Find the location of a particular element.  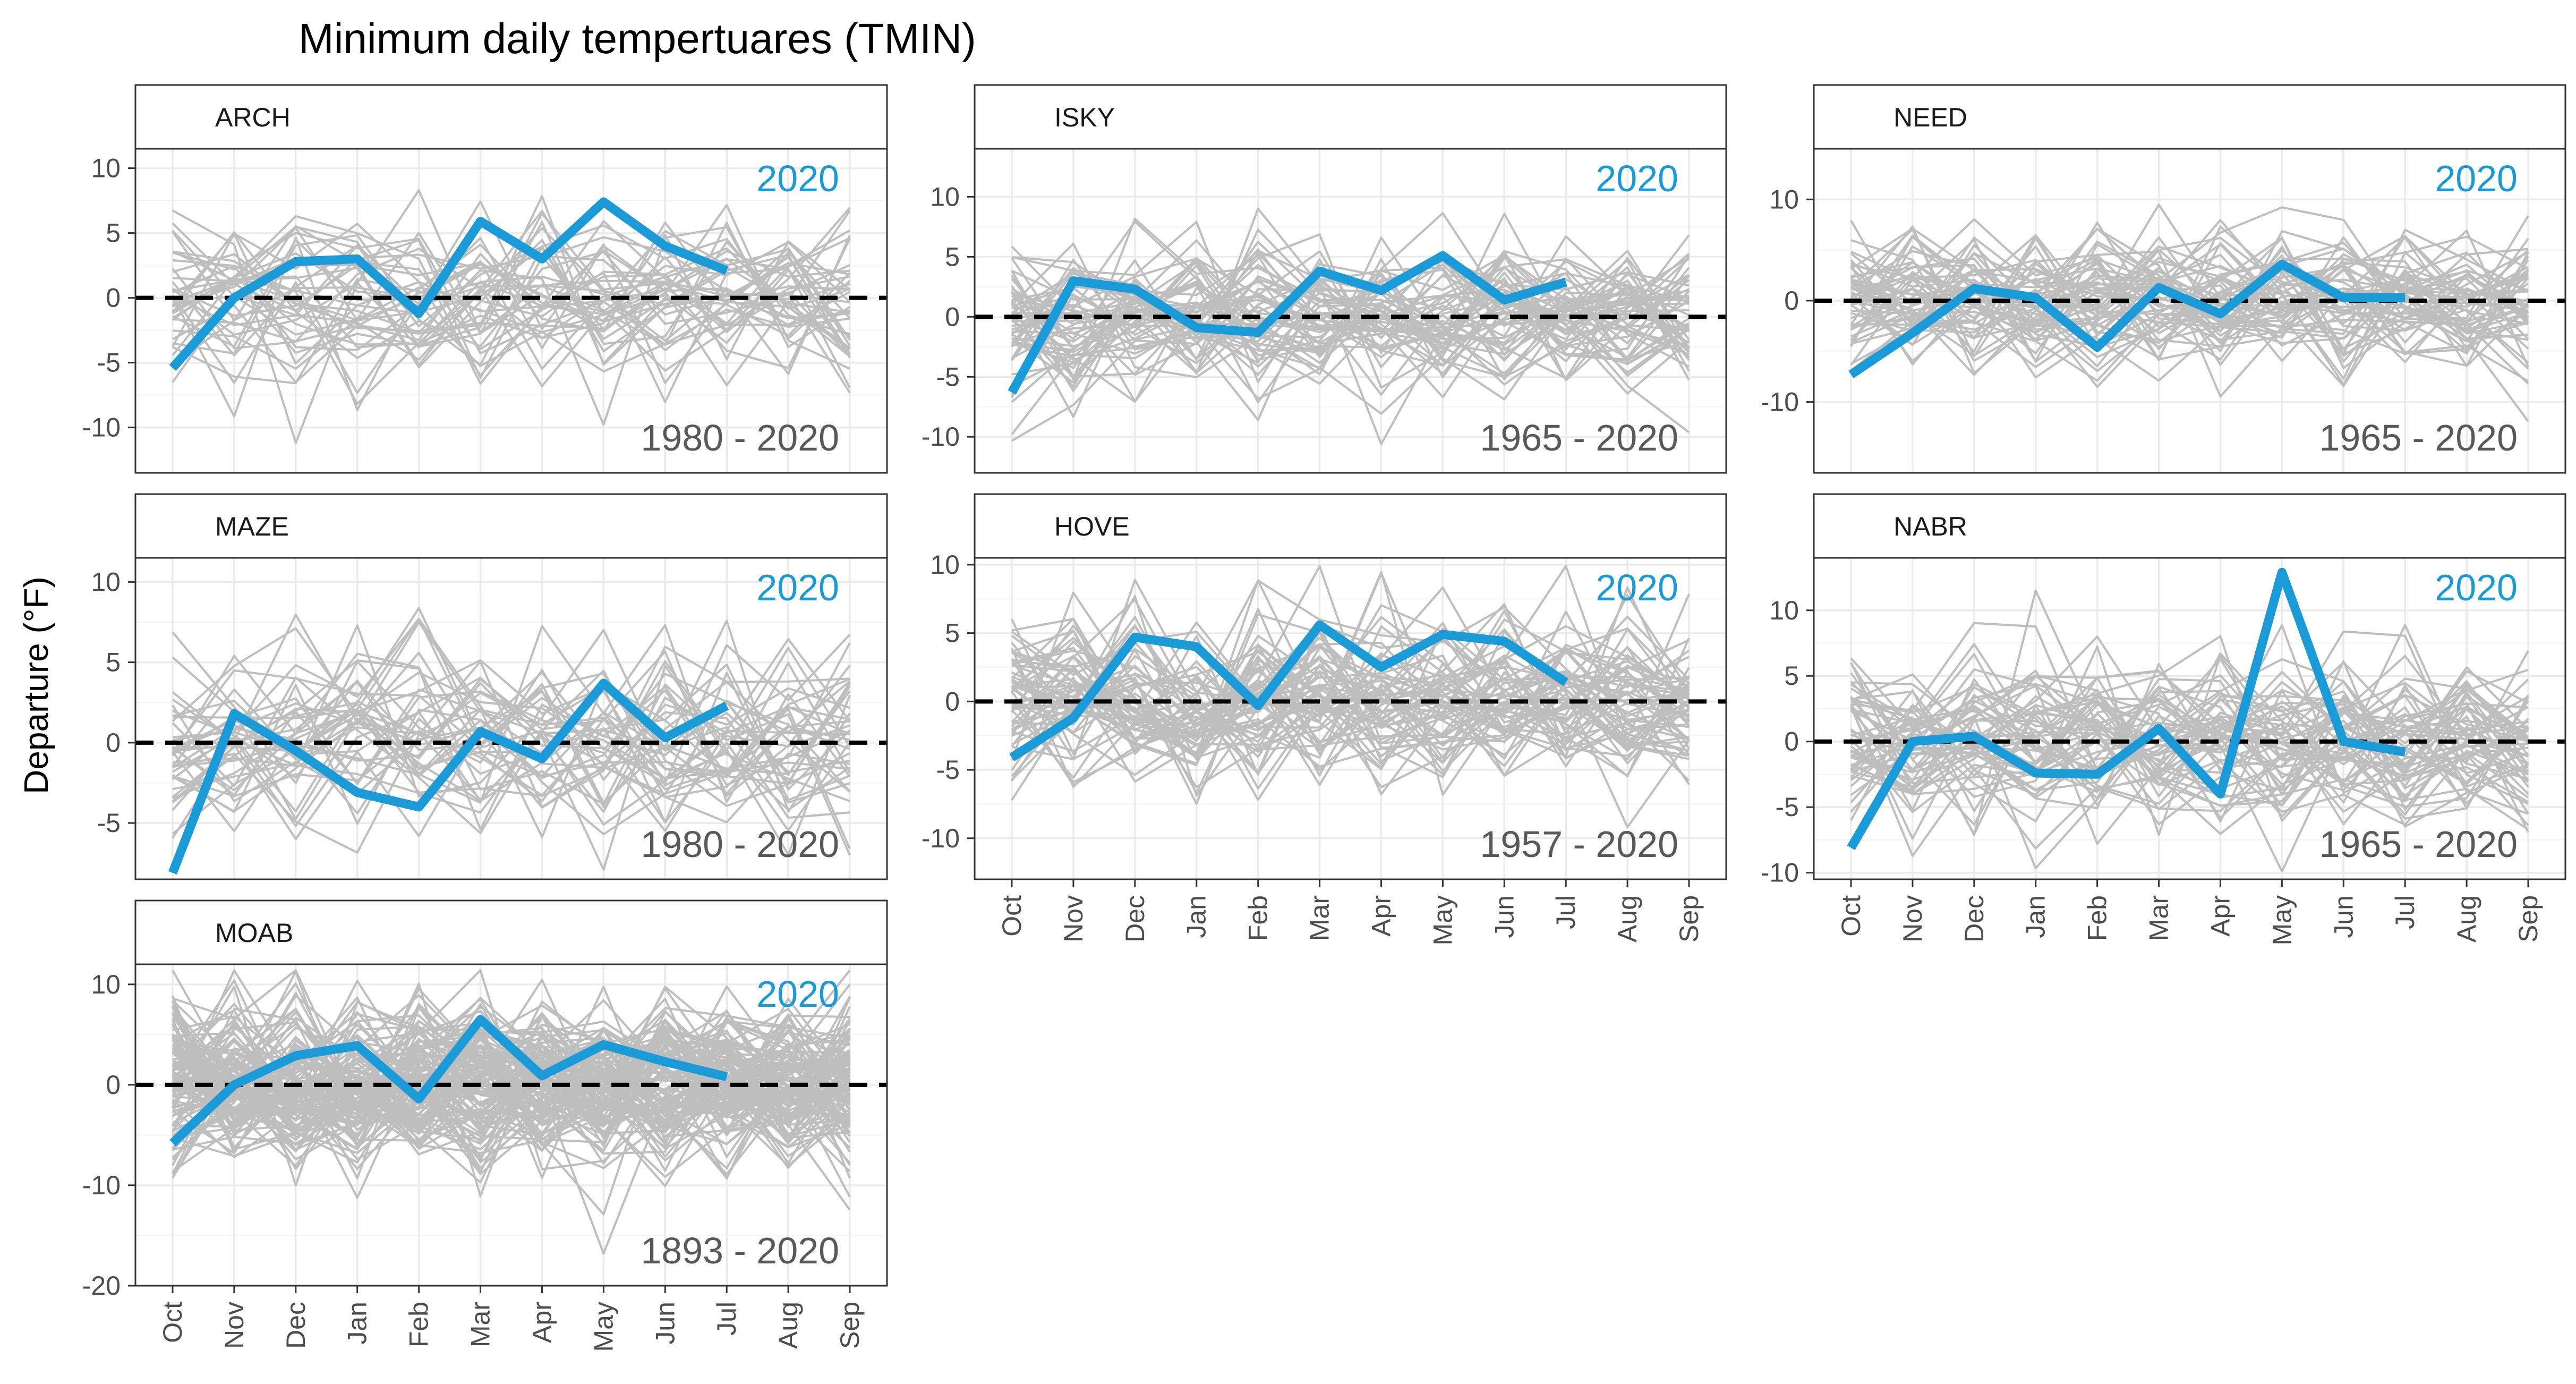

year-annotation: 2020 is located at coordinates (798, 994).